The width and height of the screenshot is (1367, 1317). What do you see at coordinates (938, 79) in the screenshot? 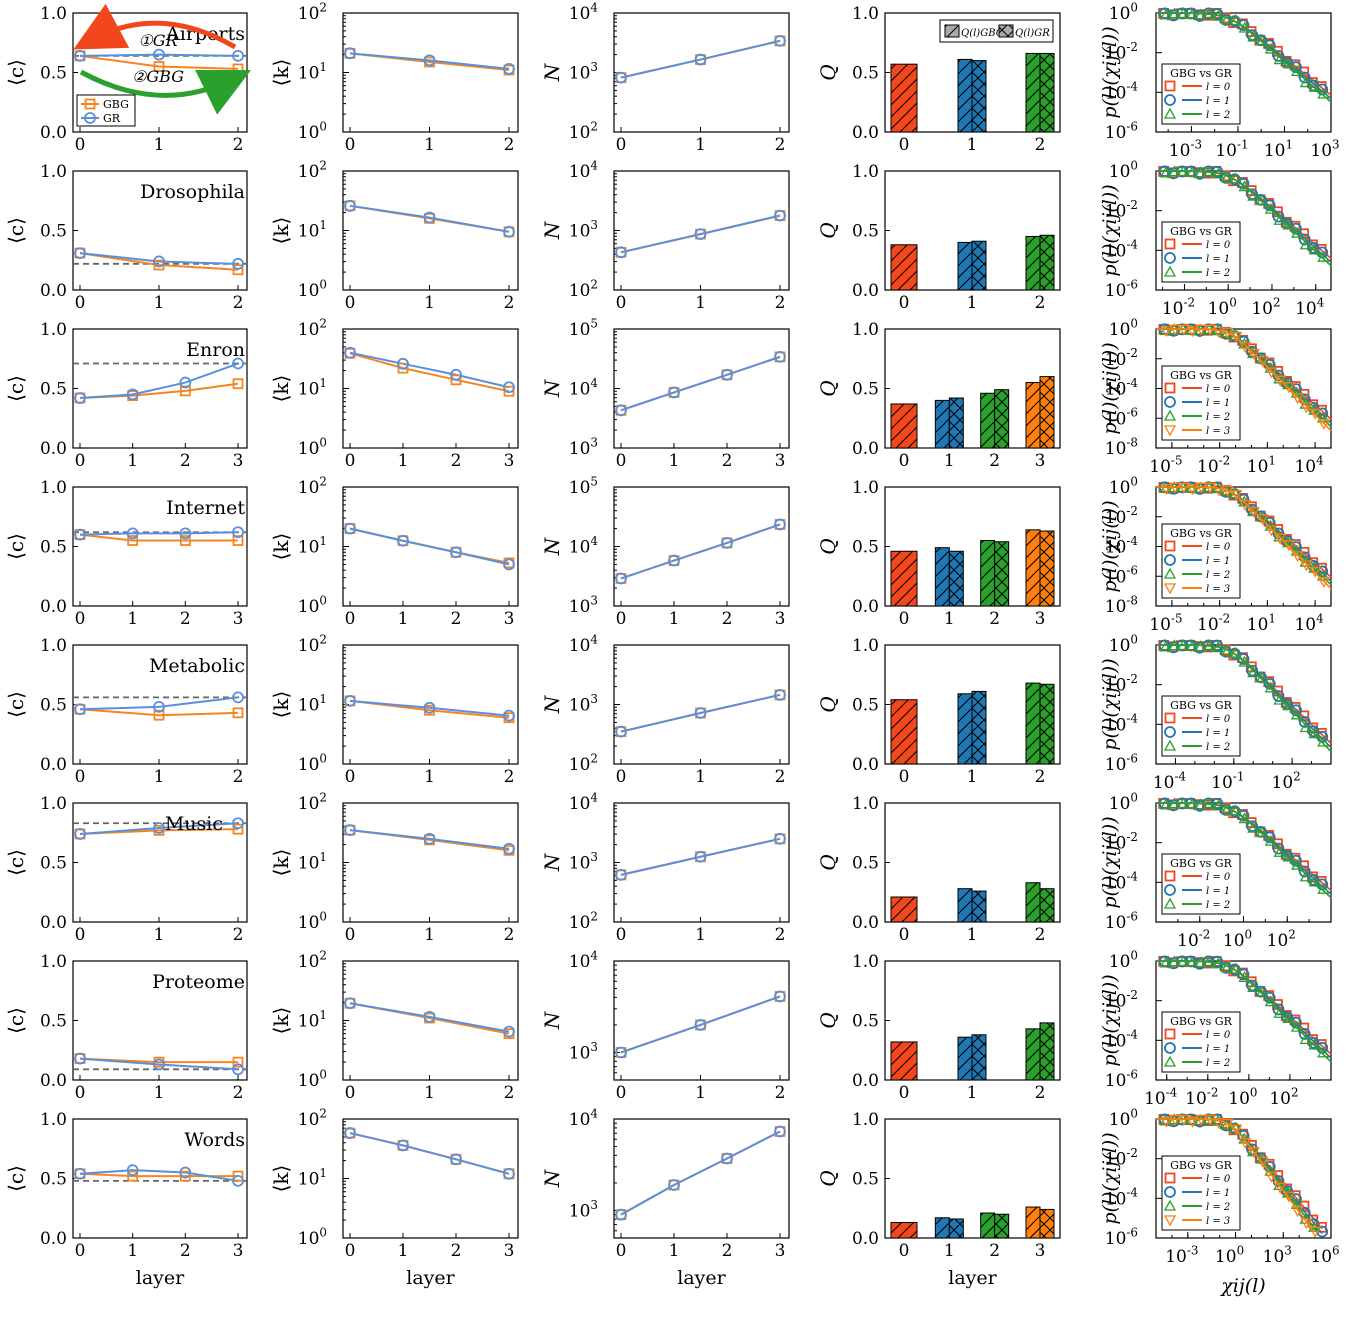
I see `panel-modularity-airports: 0.0 0.5 1.0 0 1 2 Q Q(l)GBG Q(l)GR` at bounding box center [938, 79].